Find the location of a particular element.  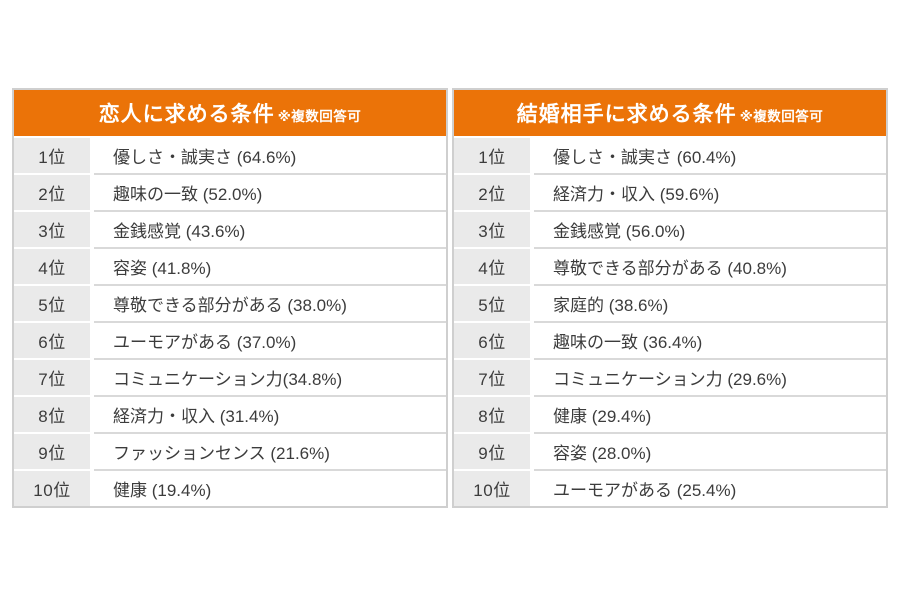

item-cell: 経済力・収入 (59.6%) is located at coordinates (710, 191).